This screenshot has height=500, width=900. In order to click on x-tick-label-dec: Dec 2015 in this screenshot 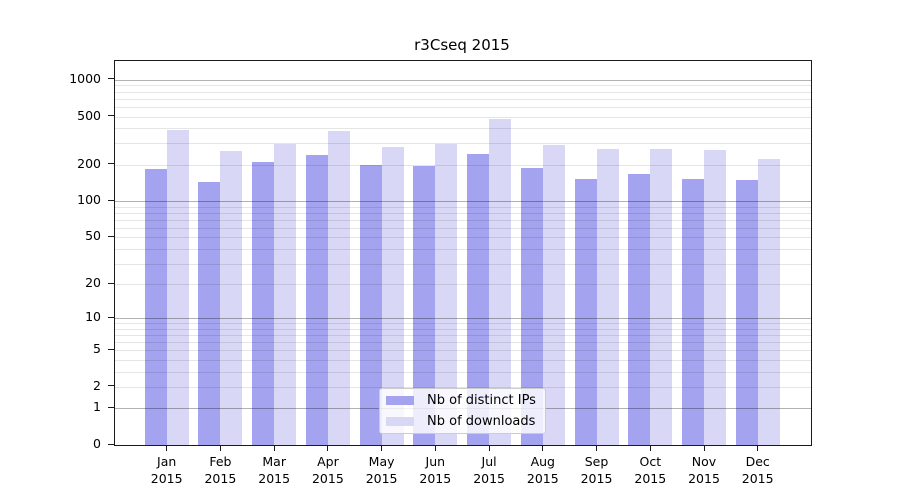, I will do `click(757, 470)`.